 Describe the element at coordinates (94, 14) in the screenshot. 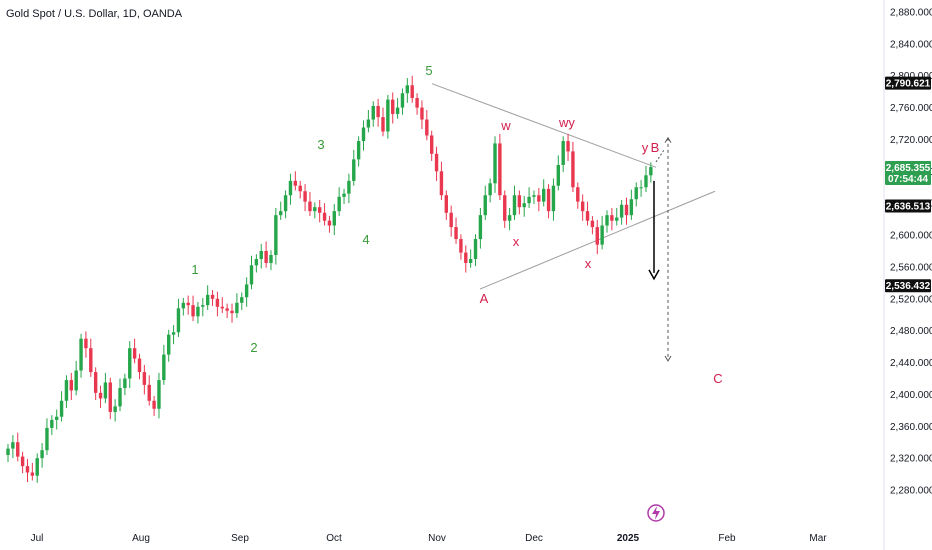

I see `chart-title: Gold Spot / U.S. Dollar, 1D, OANDA` at that location.